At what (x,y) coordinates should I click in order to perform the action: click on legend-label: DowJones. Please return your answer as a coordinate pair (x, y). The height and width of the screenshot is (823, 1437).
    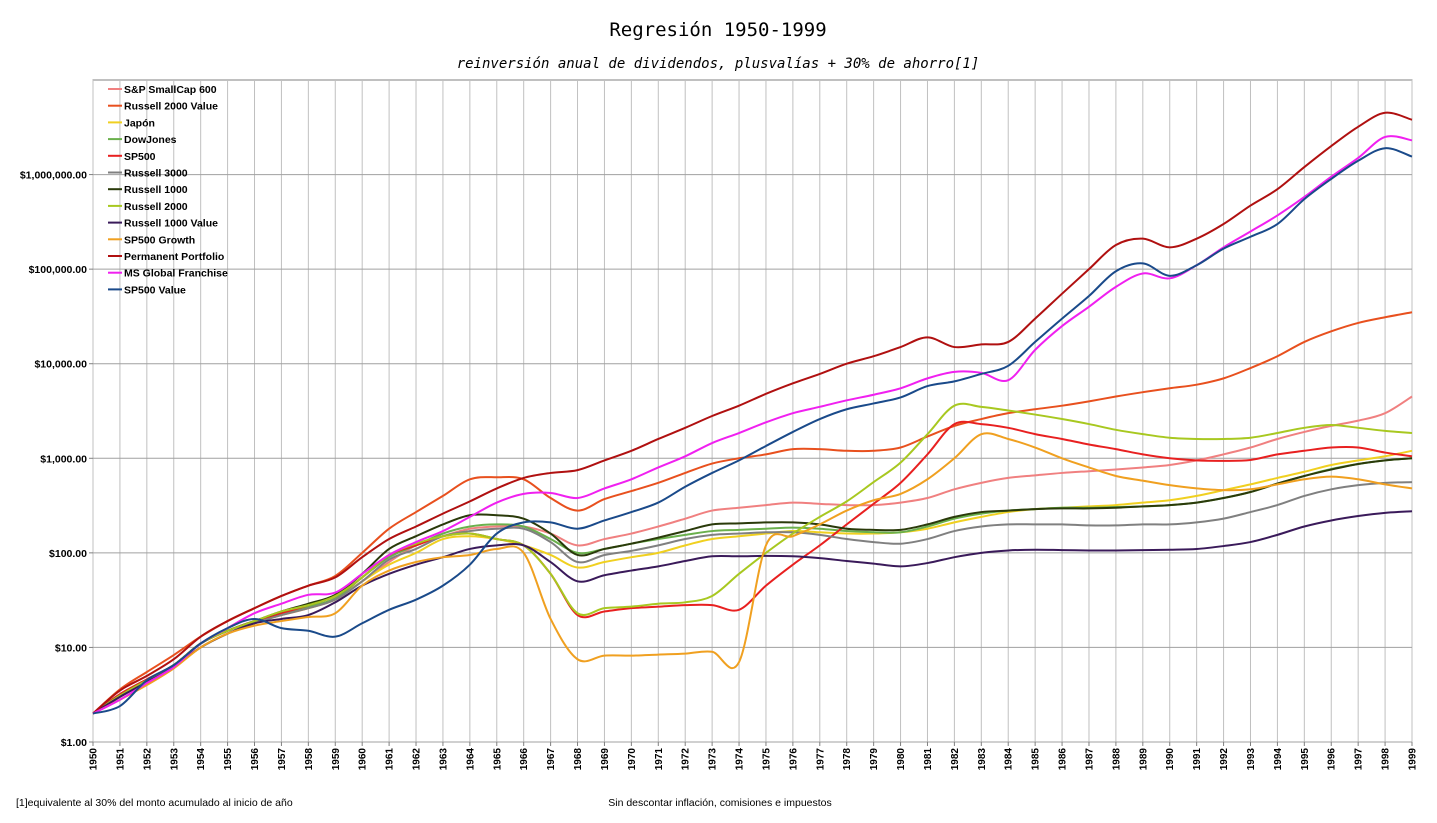
    Looking at the image, I should click on (150, 140).